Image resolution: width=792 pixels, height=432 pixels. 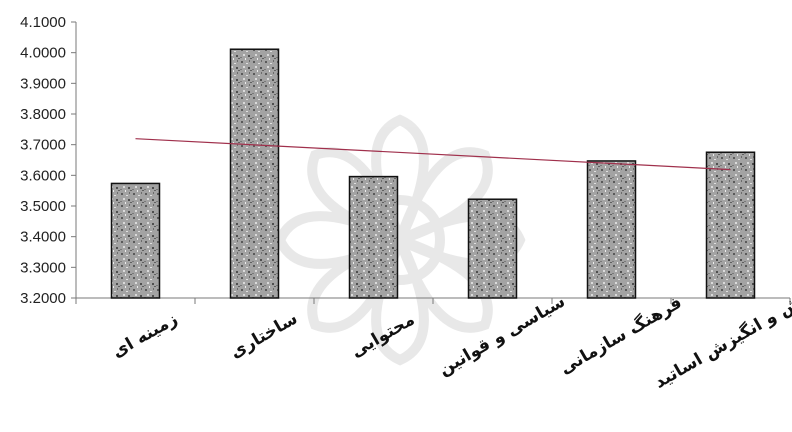 I want to click on trendline-line, so click(x=433, y=154).